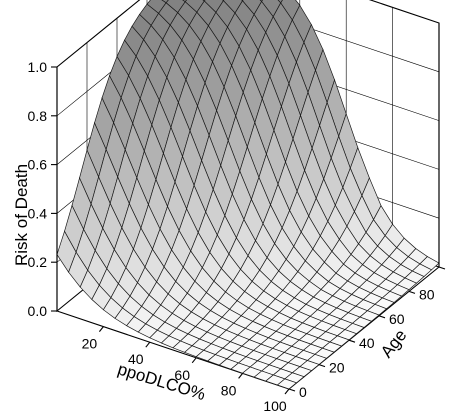 The width and height of the screenshot is (450, 413). Describe the element at coordinates (38, 67) in the screenshot. I see `z-tick-label: 1.0` at that location.